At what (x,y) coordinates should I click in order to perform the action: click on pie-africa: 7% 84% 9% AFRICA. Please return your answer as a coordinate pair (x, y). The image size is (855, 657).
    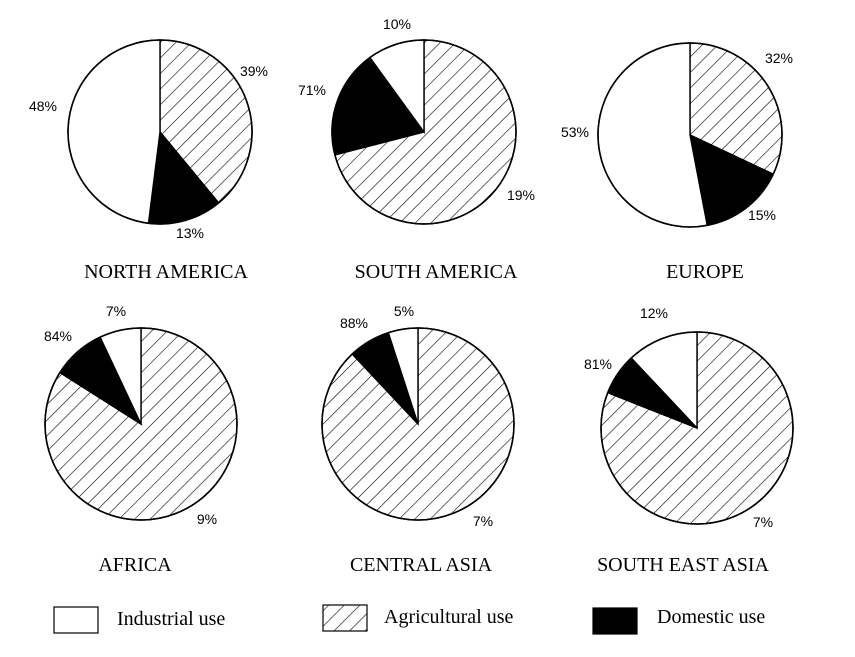
    Looking at the image, I should click on (141, 439).